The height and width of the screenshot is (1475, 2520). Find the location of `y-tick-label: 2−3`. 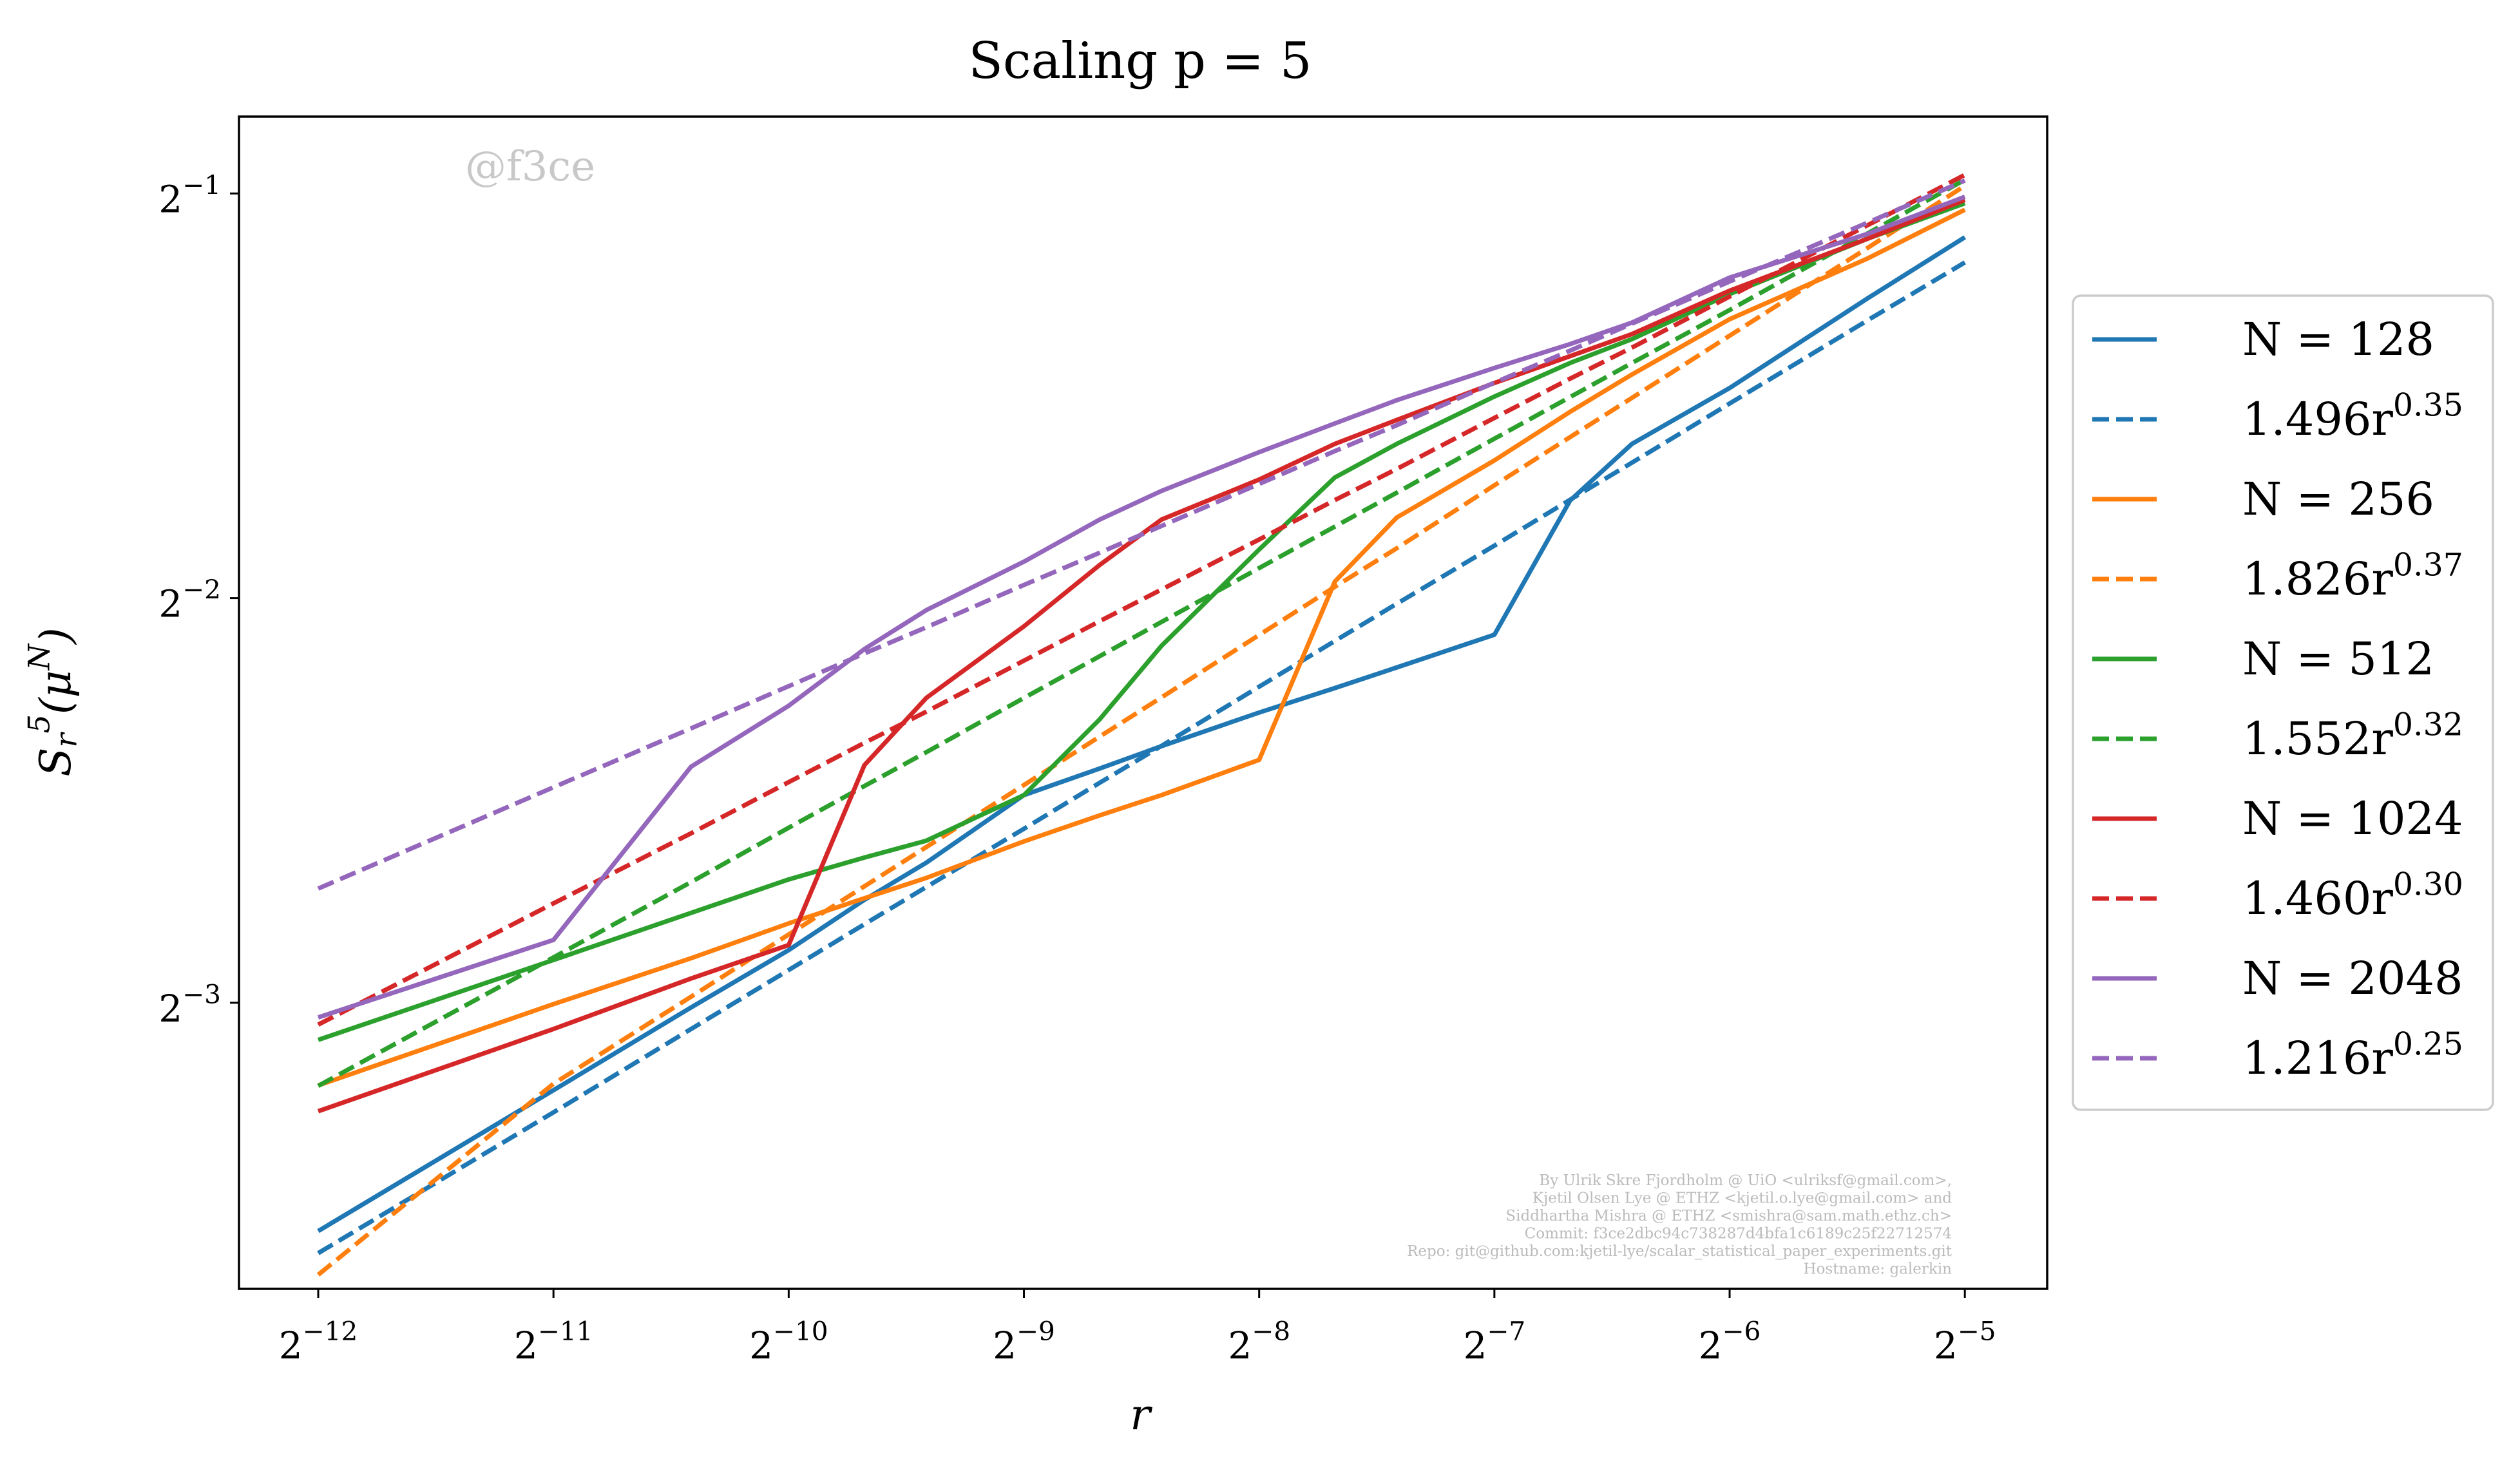

y-tick-label: 2−3 is located at coordinates (189, 1004).